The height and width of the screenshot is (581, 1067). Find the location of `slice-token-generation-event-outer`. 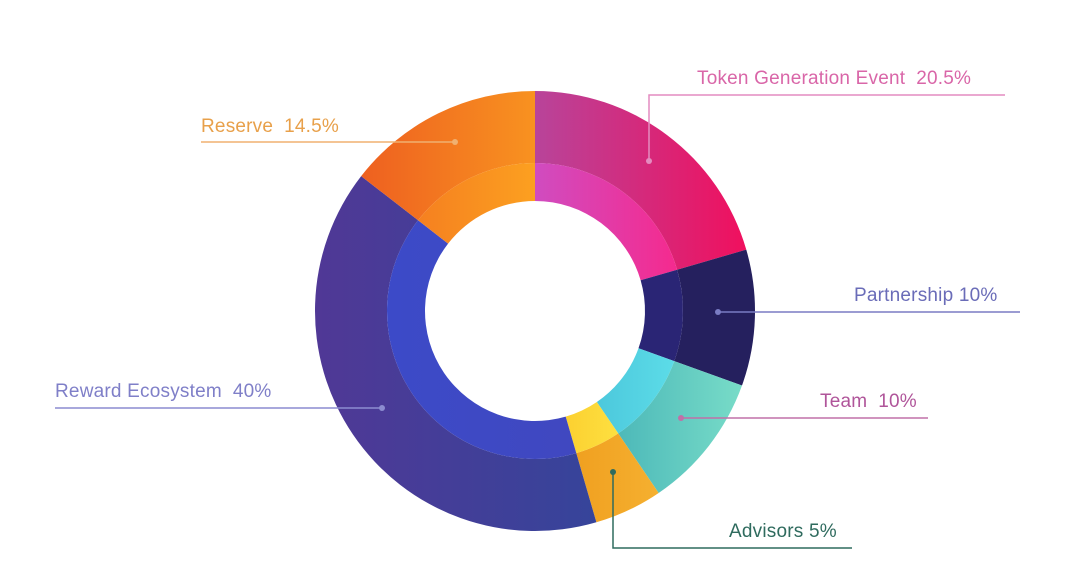

slice-token-generation-event-outer is located at coordinates (641, 180).